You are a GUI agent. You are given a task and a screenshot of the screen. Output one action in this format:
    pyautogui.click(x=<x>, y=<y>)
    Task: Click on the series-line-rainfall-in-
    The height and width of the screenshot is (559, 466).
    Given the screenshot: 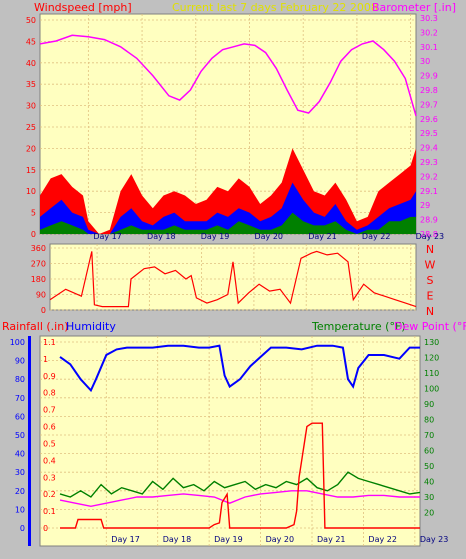 What is the action you would take?
    pyautogui.click(x=240, y=475)
    